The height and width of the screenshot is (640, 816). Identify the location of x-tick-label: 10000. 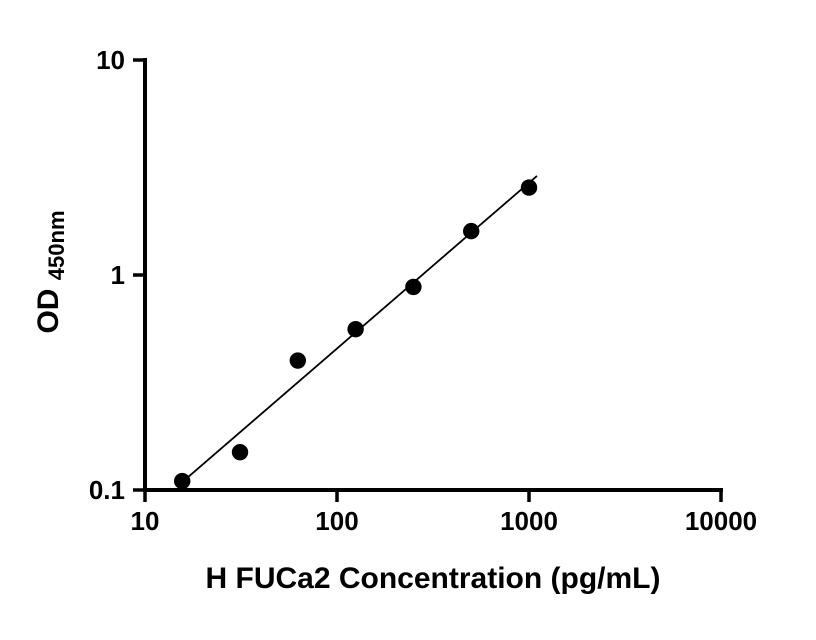
(721, 521).